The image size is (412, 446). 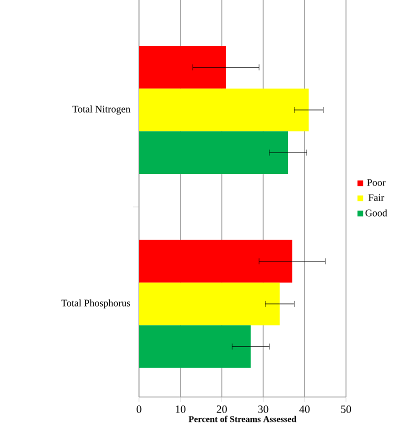 I want to click on y-tick-label: Total Phosphorus, so click(x=95, y=303).